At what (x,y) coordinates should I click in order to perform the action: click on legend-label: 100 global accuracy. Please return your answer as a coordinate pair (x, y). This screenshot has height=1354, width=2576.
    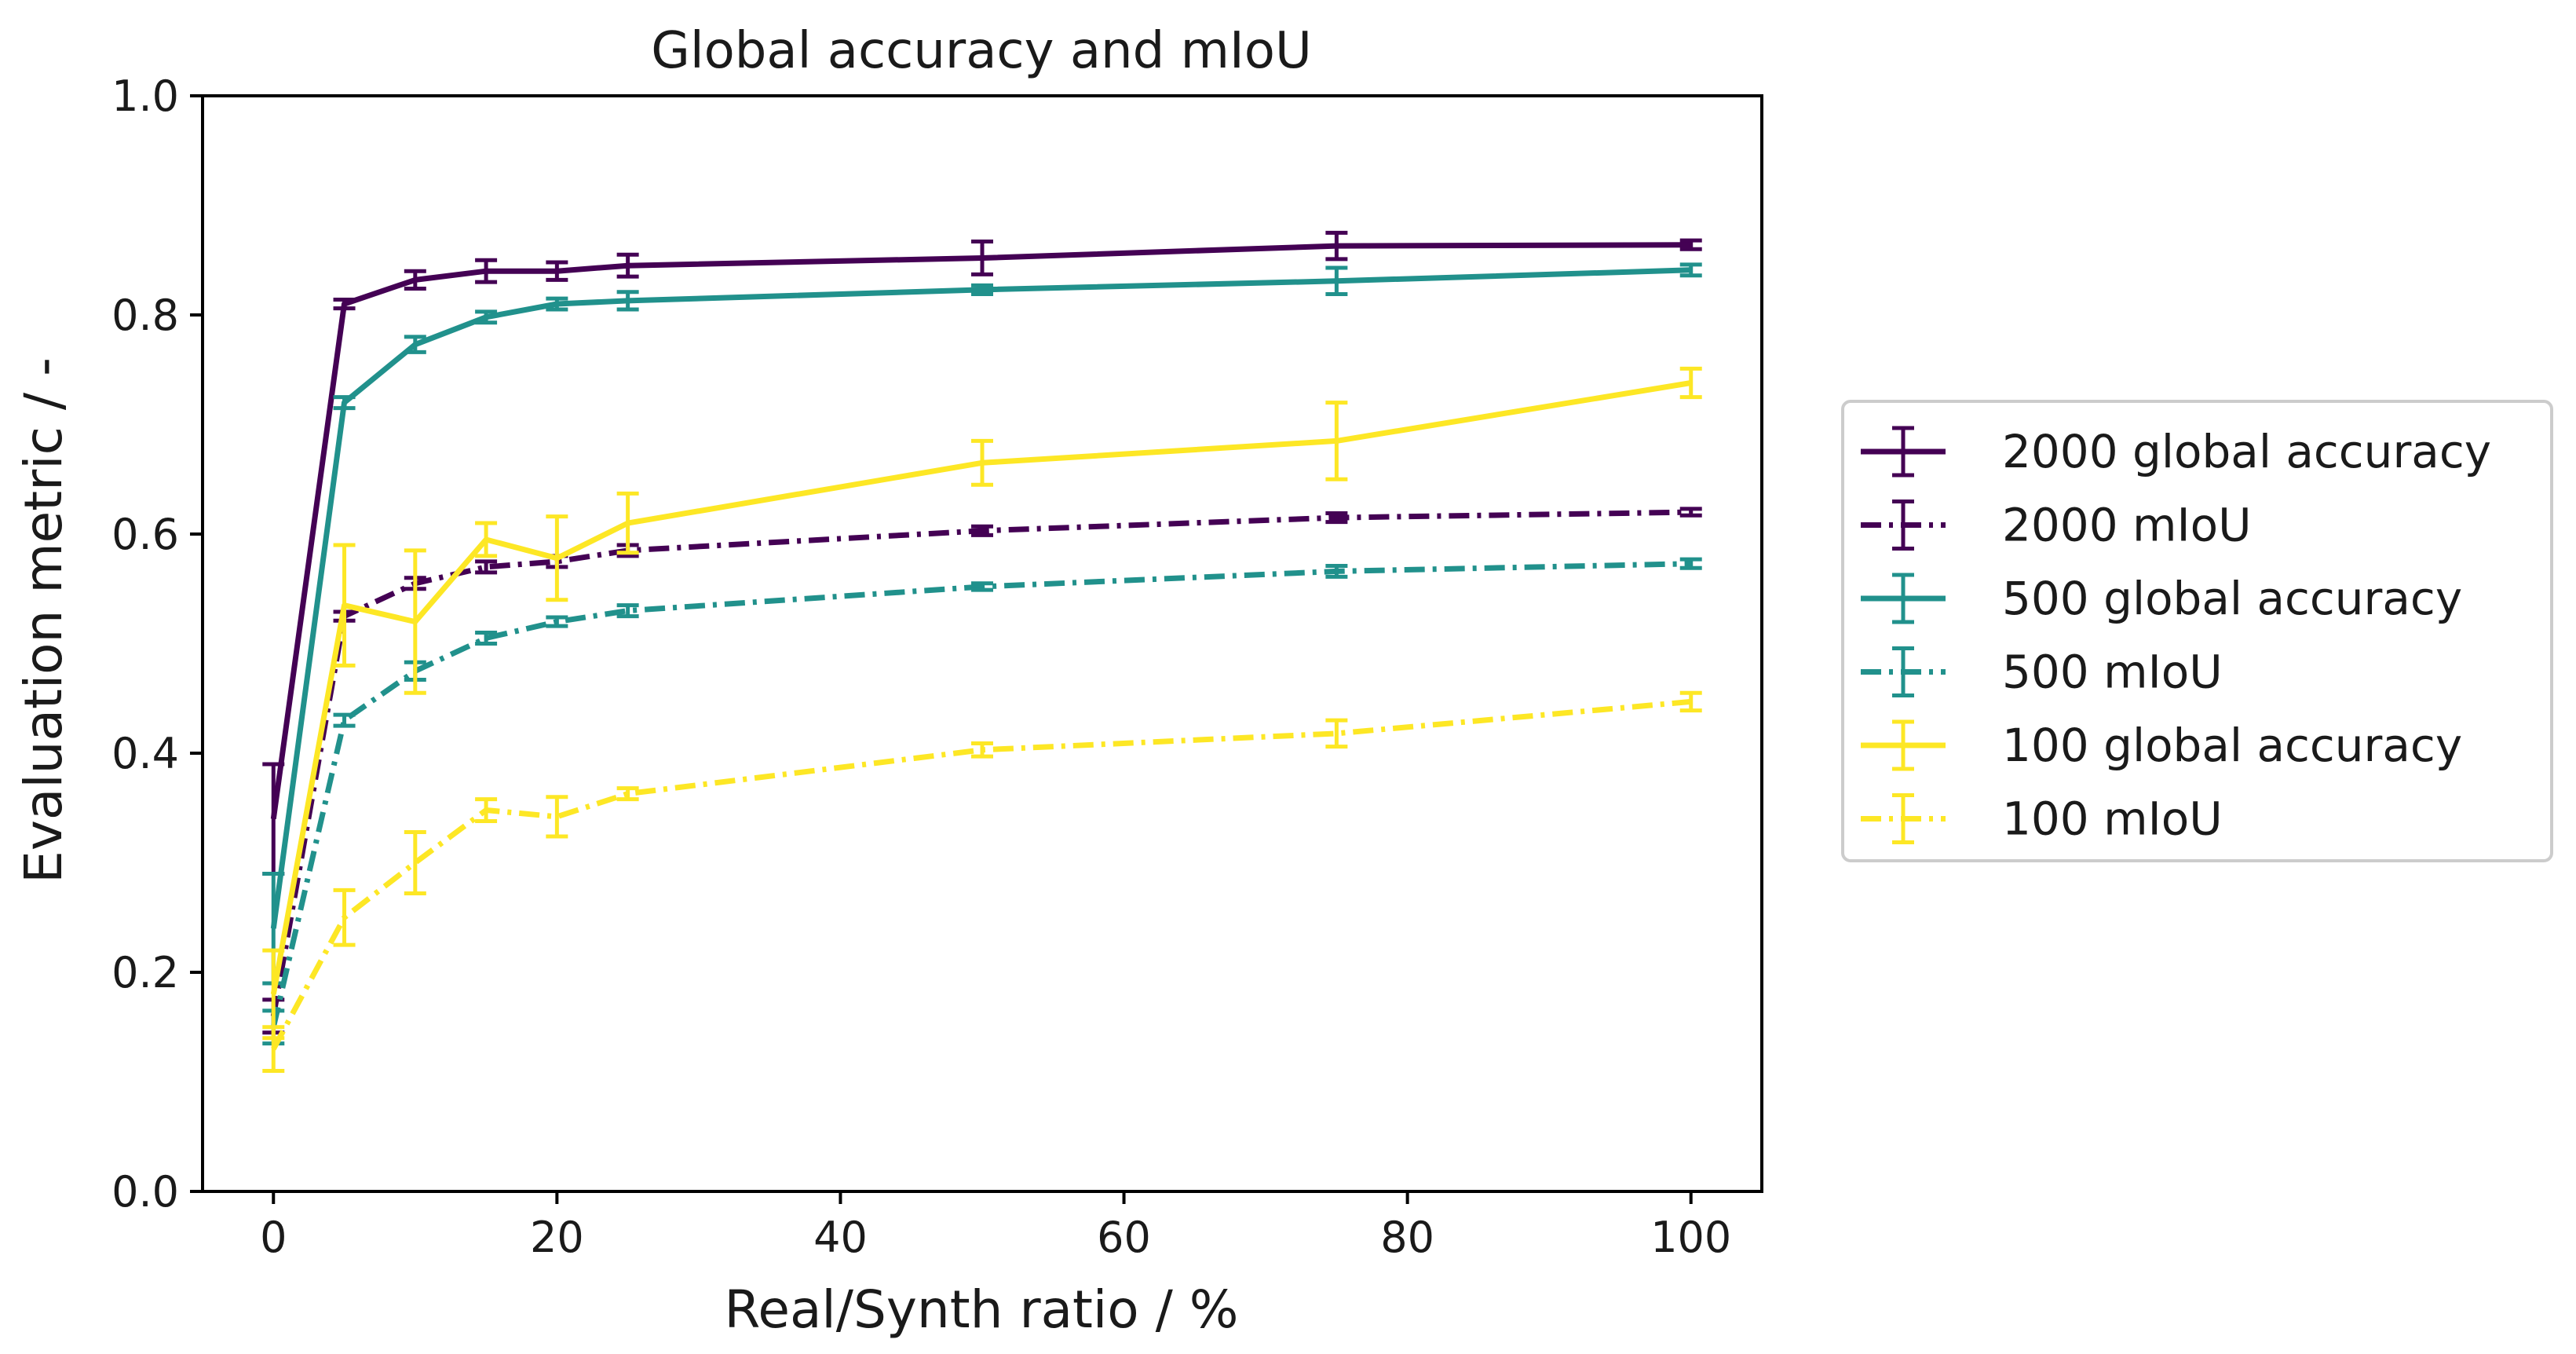
    Looking at the image, I should click on (2232, 745).